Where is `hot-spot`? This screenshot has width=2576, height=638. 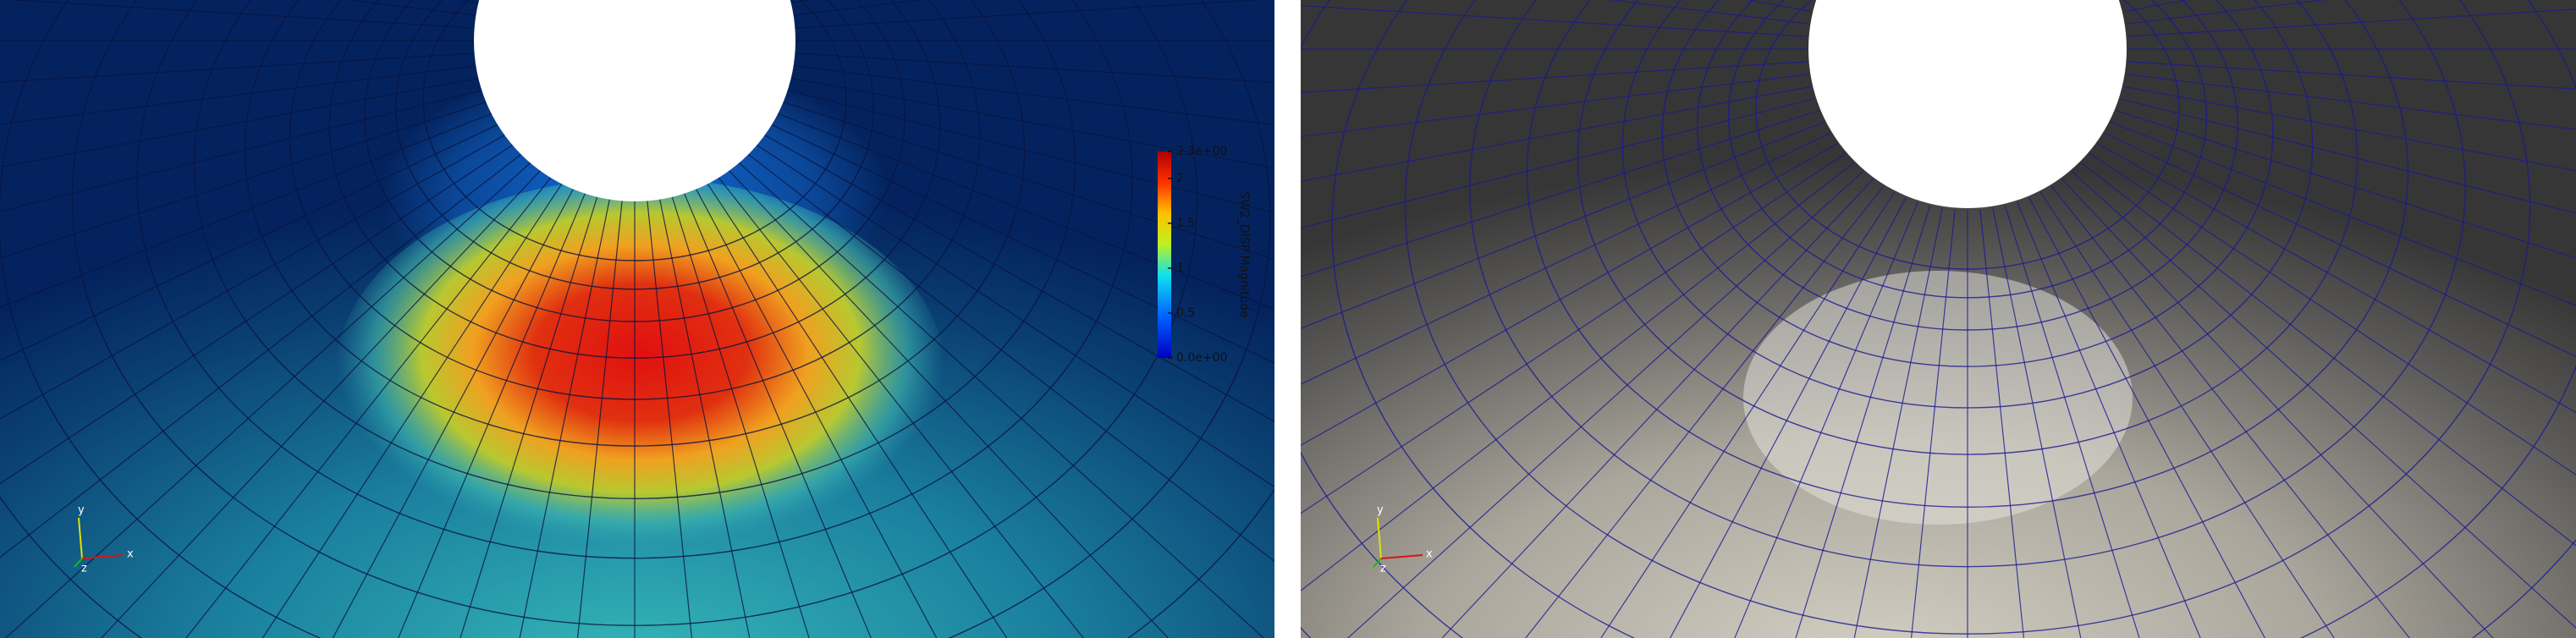
hot-spot is located at coordinates (640, 372).